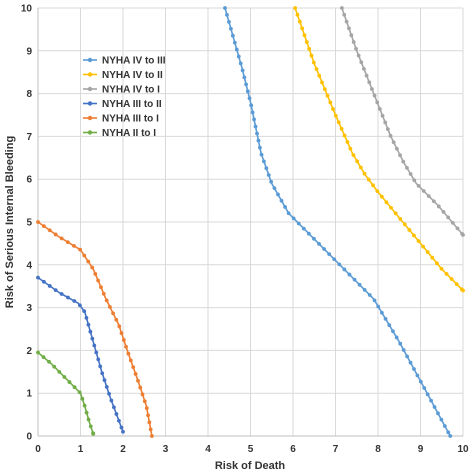 The height and width of the screenshot is (474, 474). Describe the element at coordinates (29, 180) in the screenshot. I see `y-tick-label: 6` at that location.